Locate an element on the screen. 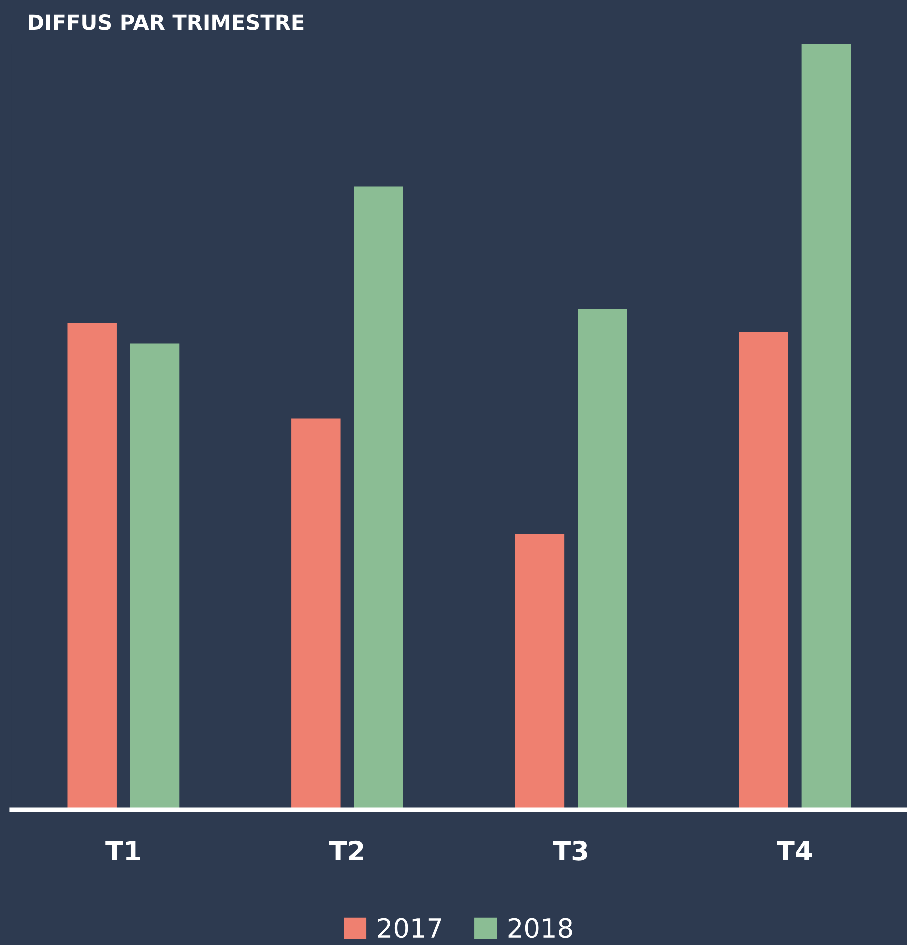 This screenshot has height=945, width=907. legend-label: 2017 is located at coordinates (410, 928).